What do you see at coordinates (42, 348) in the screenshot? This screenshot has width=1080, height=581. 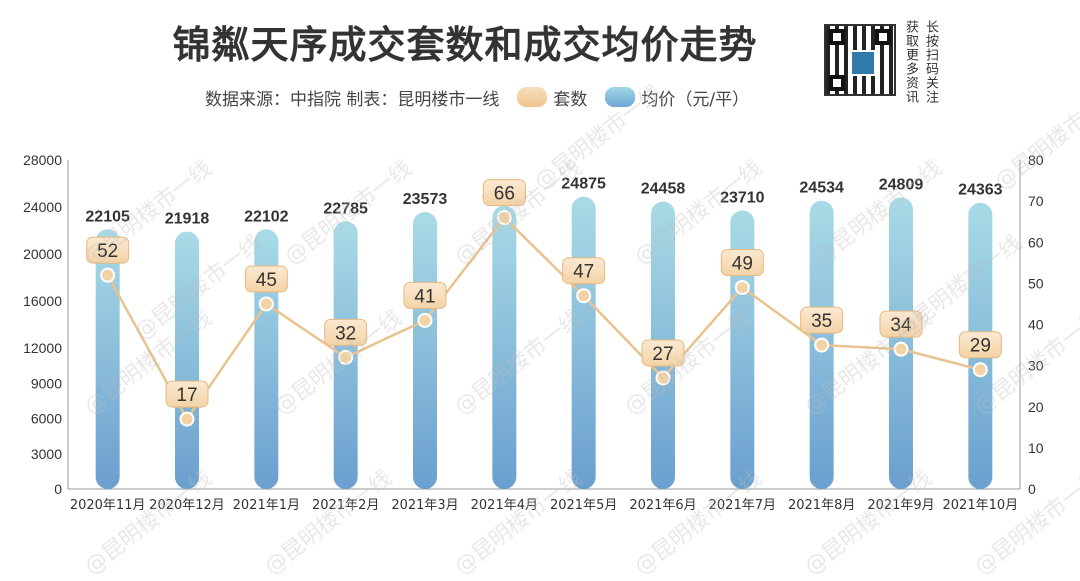 I see `y-left-tick-label: 12000` at bounding box center [42, 348].